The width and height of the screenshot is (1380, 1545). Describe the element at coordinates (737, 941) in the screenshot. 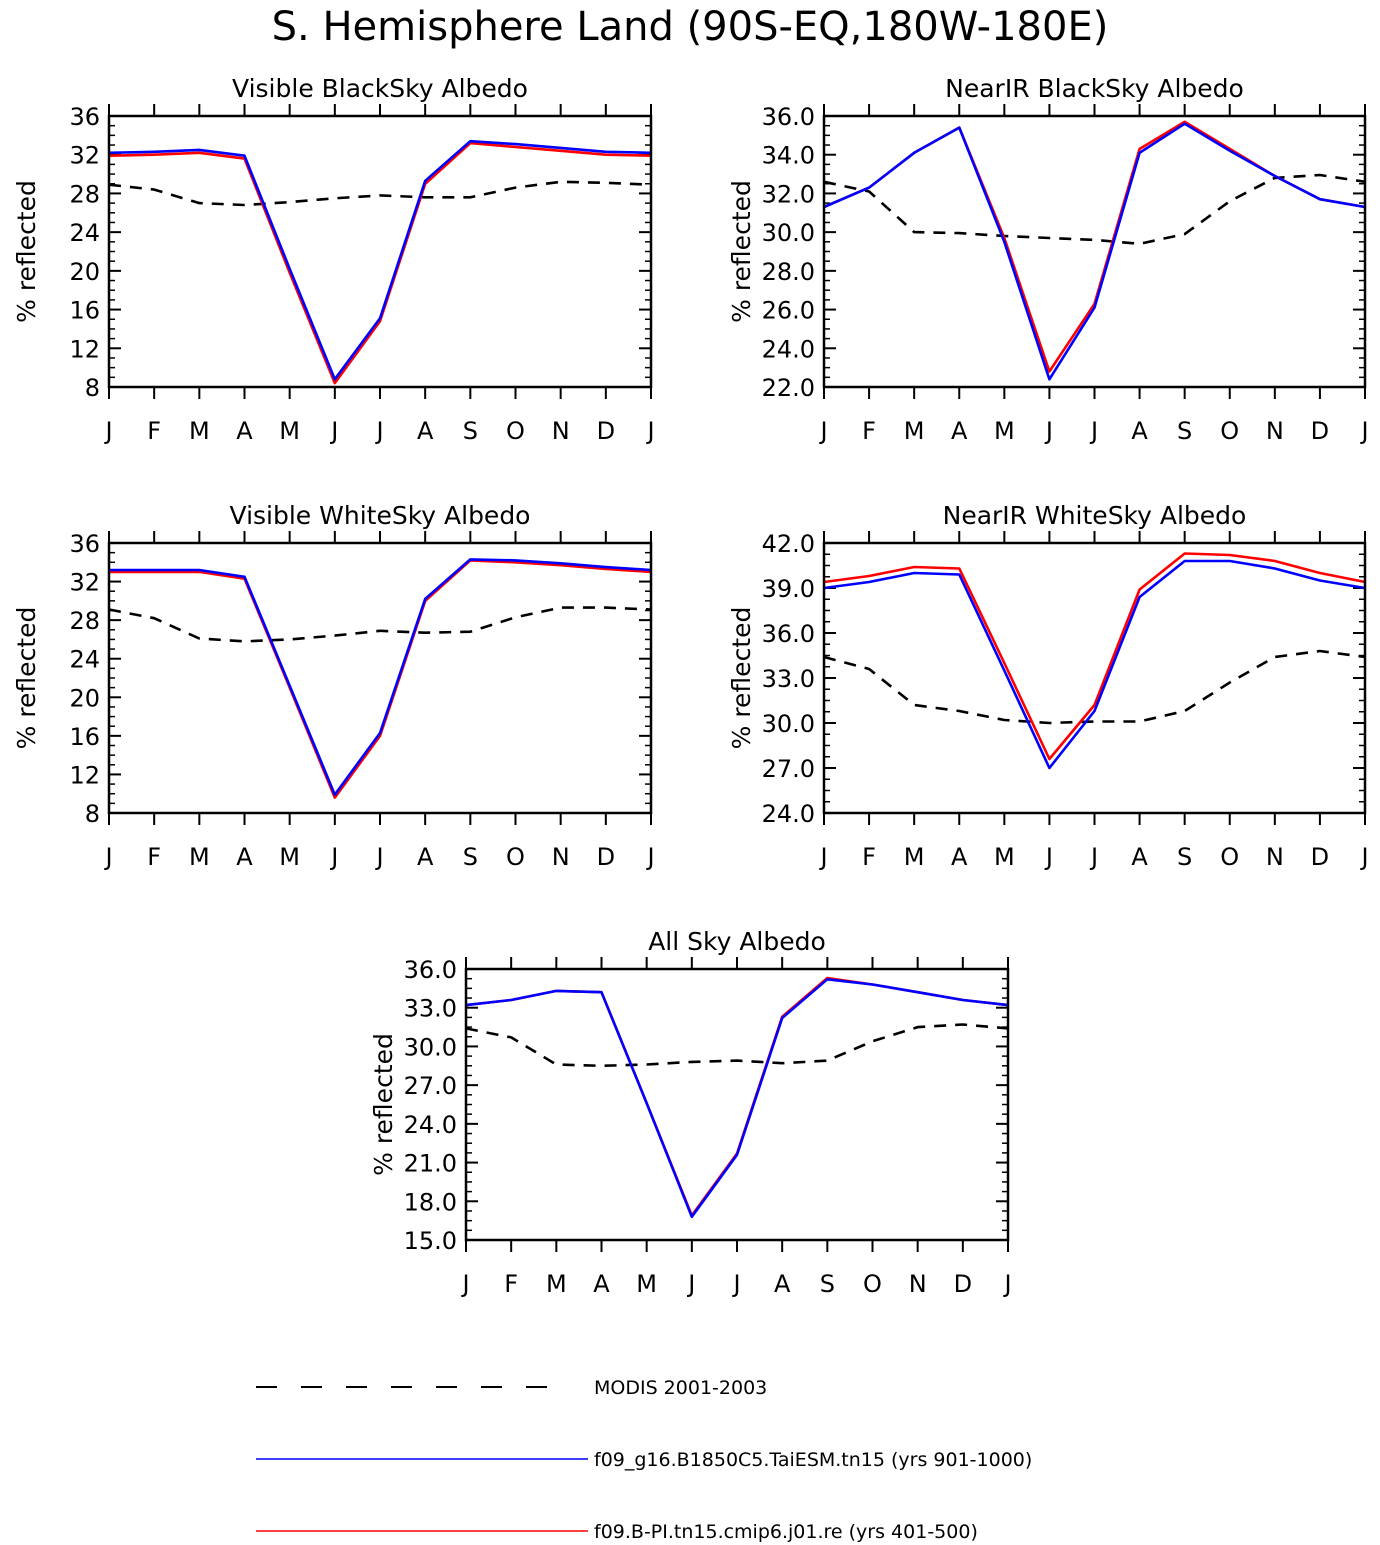

I see `panel-title: All Sky Albedo` at that location.